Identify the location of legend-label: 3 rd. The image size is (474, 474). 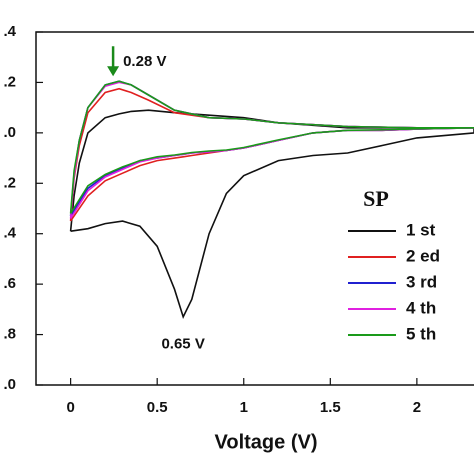
(421, 281).